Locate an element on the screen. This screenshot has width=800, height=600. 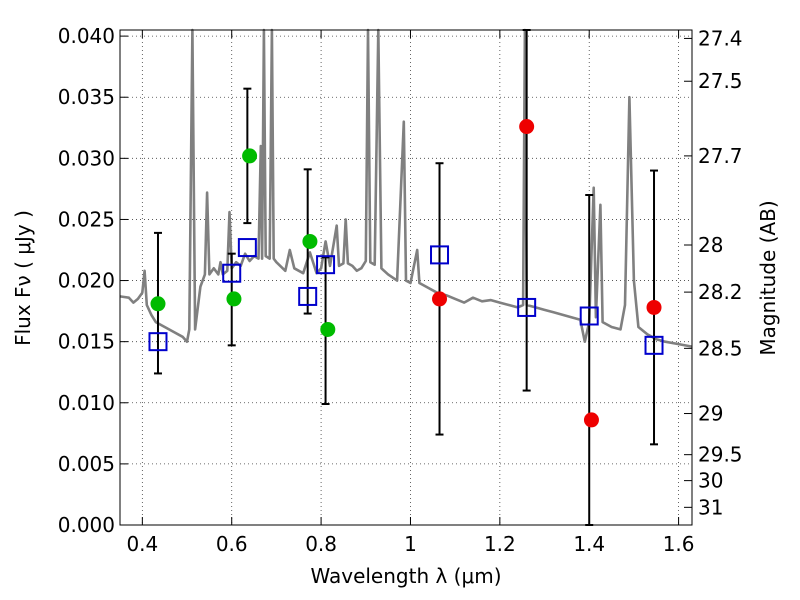
y2-tick-label: 27.7 is located at coordinates (720, 156).